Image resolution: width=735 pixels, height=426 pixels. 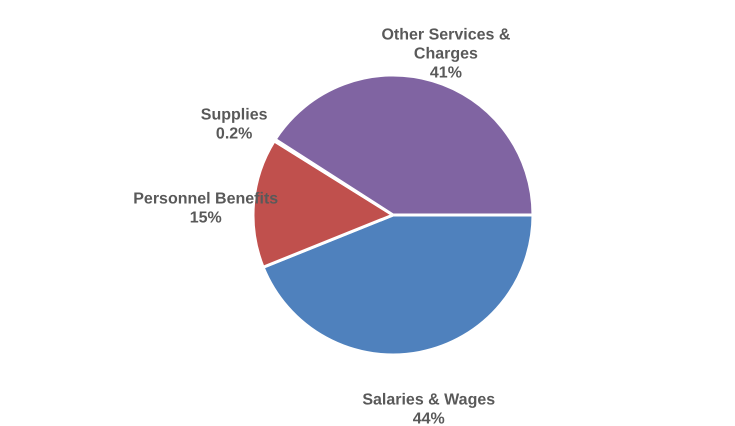 I want to click on data-label: 44%, so click(x=428, y=418).